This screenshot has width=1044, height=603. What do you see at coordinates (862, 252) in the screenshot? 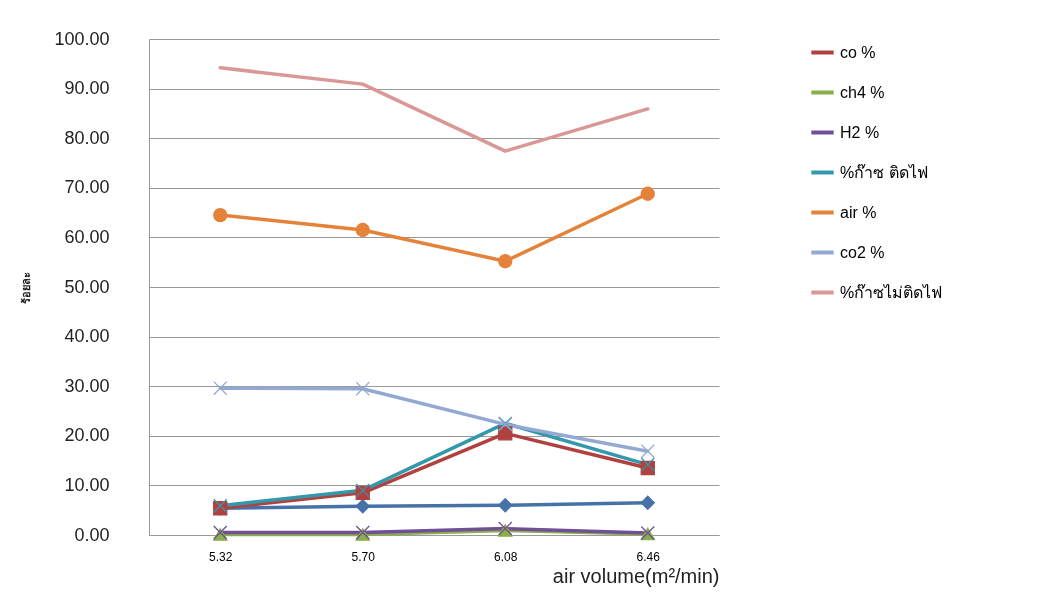
I see `legend-label: co2 %` at bounding box center [862, 252].